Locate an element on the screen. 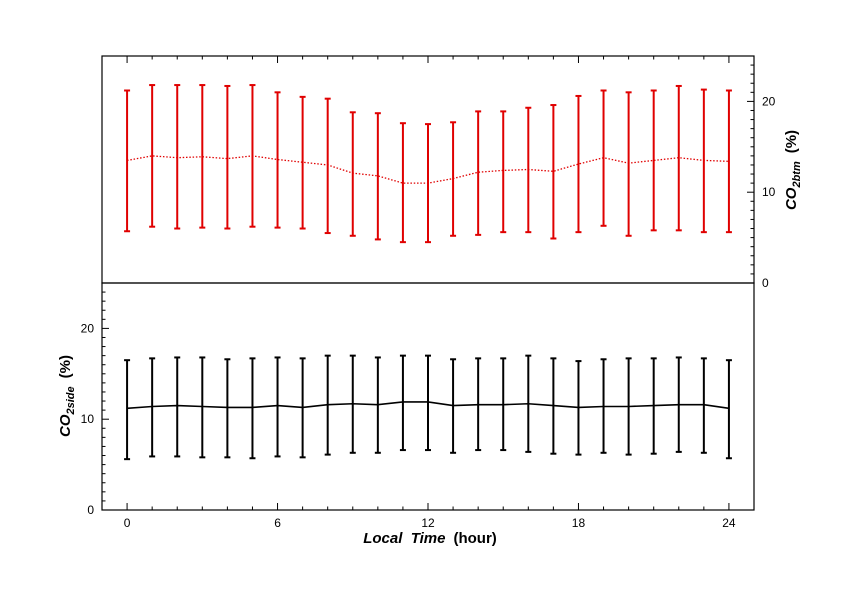 The height and width of the screenshot is (614, 860). top-y-tick-label: 0 is located at coordinates (765, 283).